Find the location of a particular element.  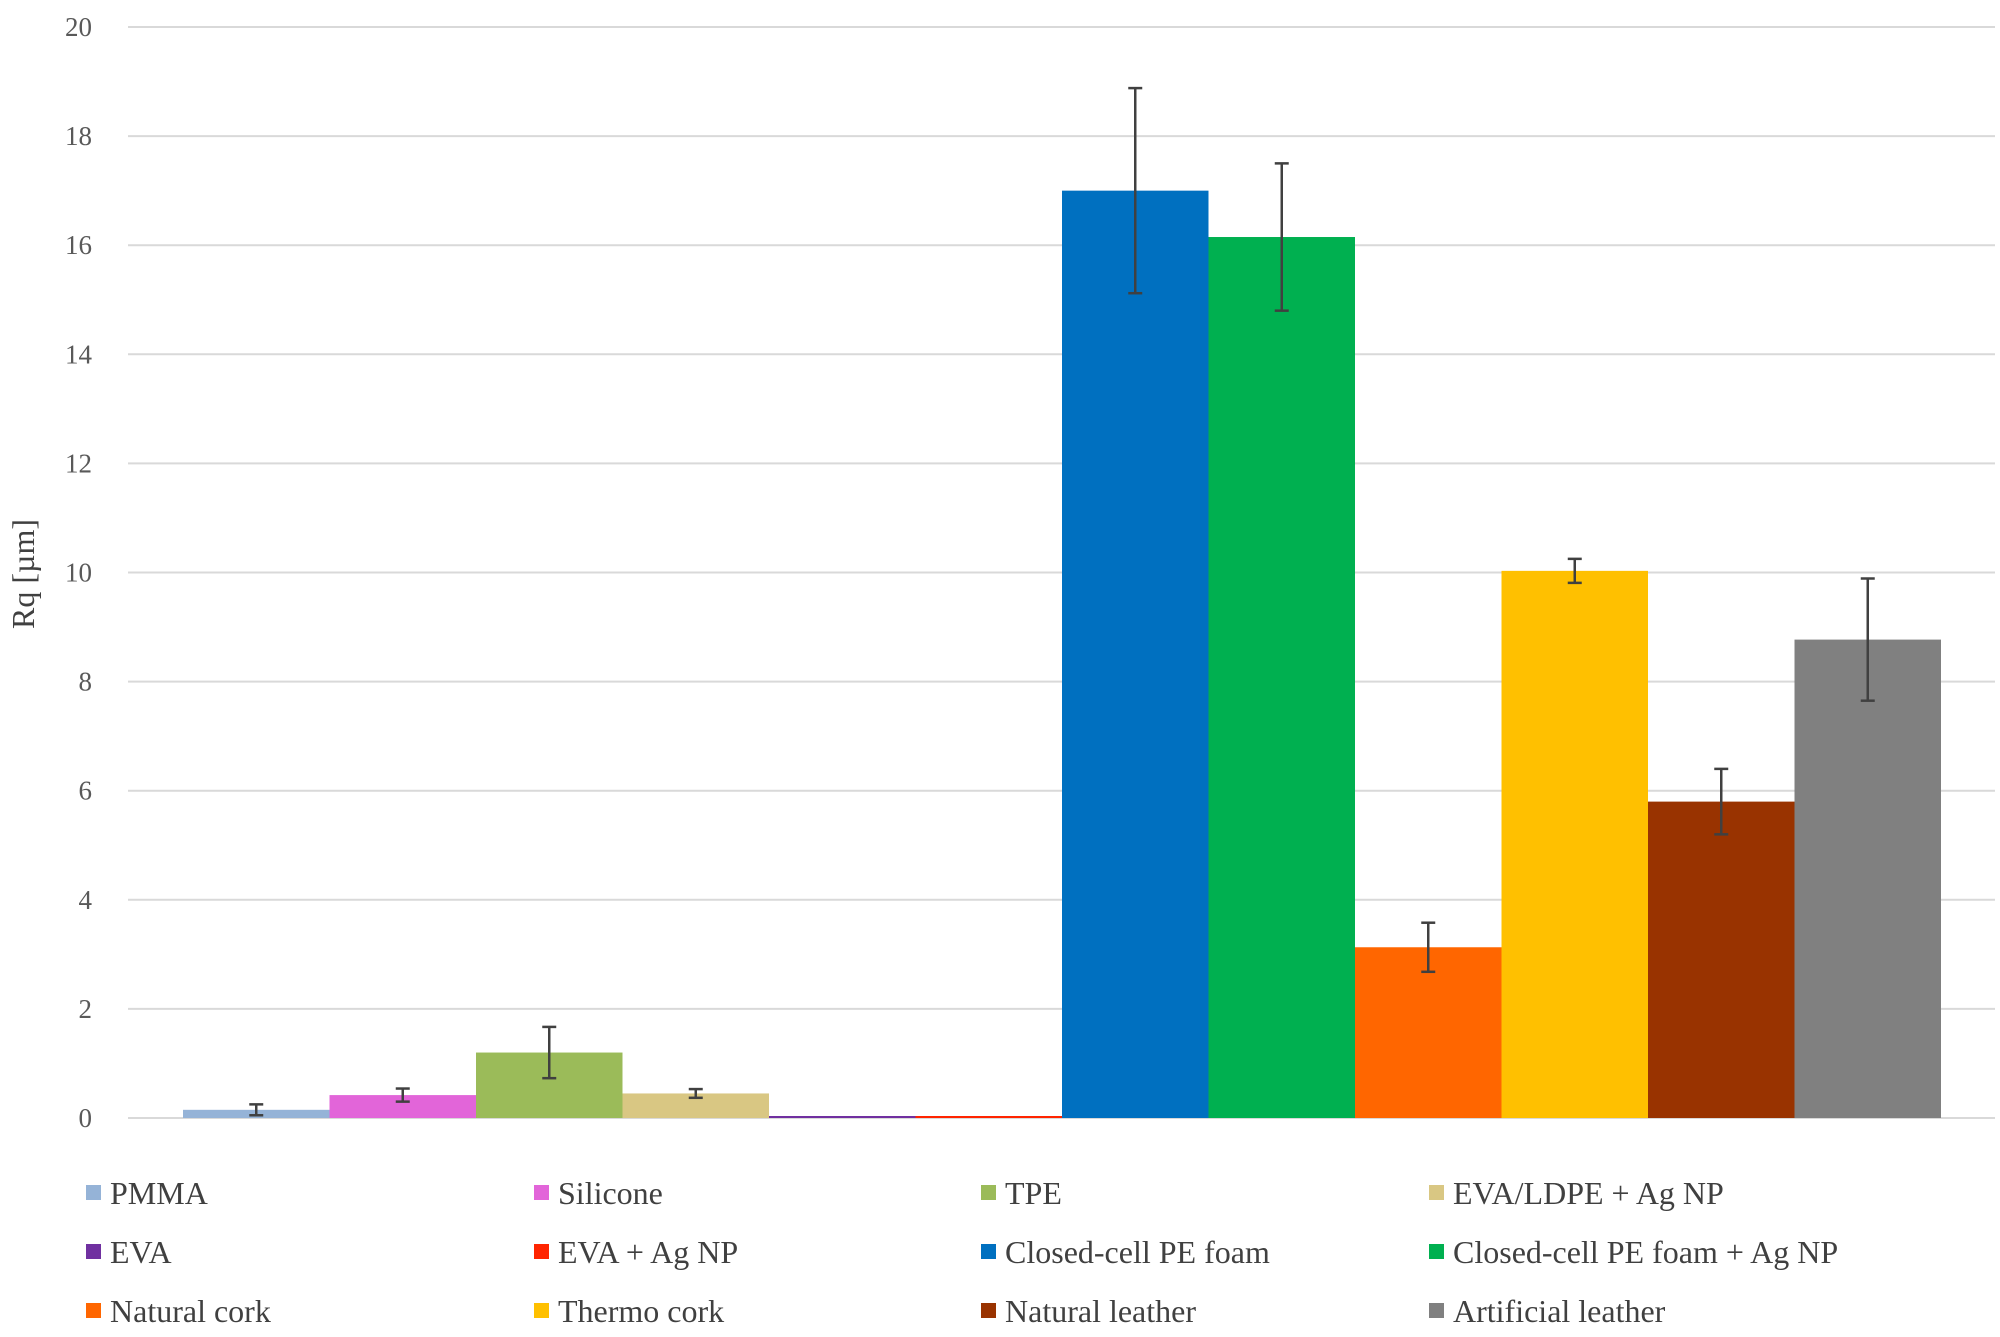

legend-item: Silicone is located at coordinates (598, 1193).